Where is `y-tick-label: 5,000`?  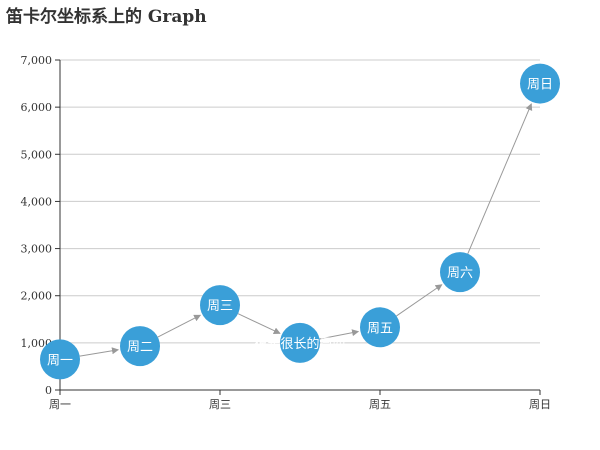 y-tick-label: 5,000 is located at coordinates (37, 154).